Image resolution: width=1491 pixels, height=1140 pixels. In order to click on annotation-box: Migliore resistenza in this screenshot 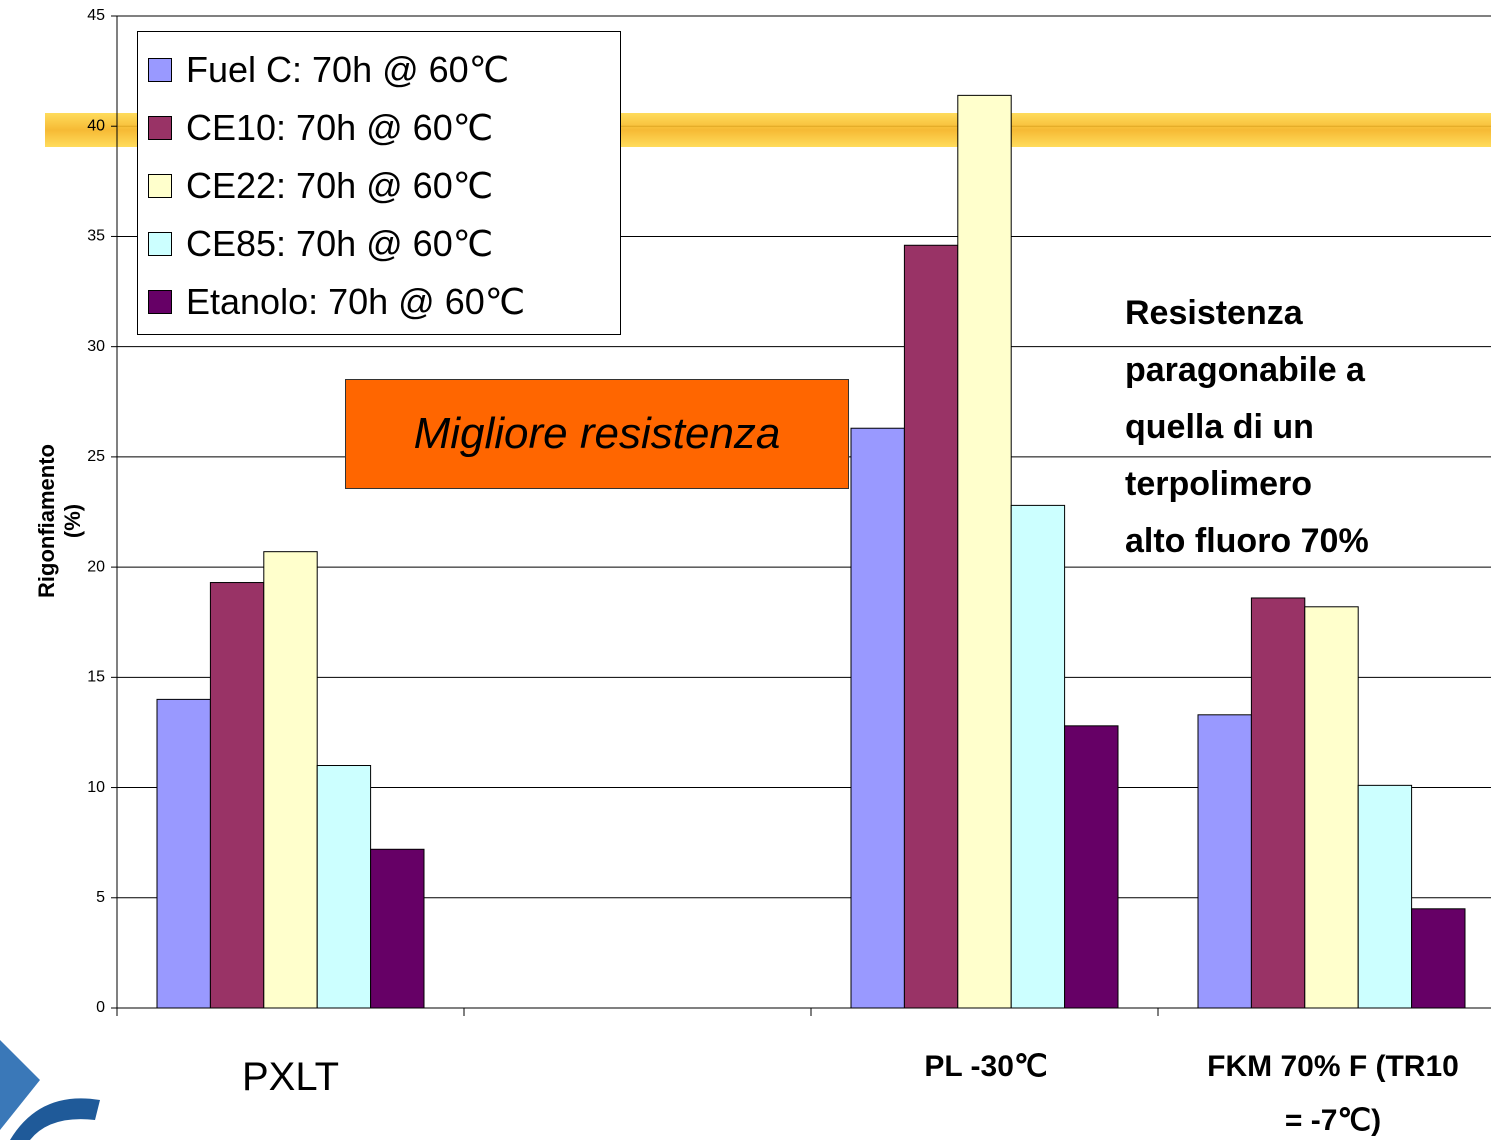, I will do `click(597, 434)`.